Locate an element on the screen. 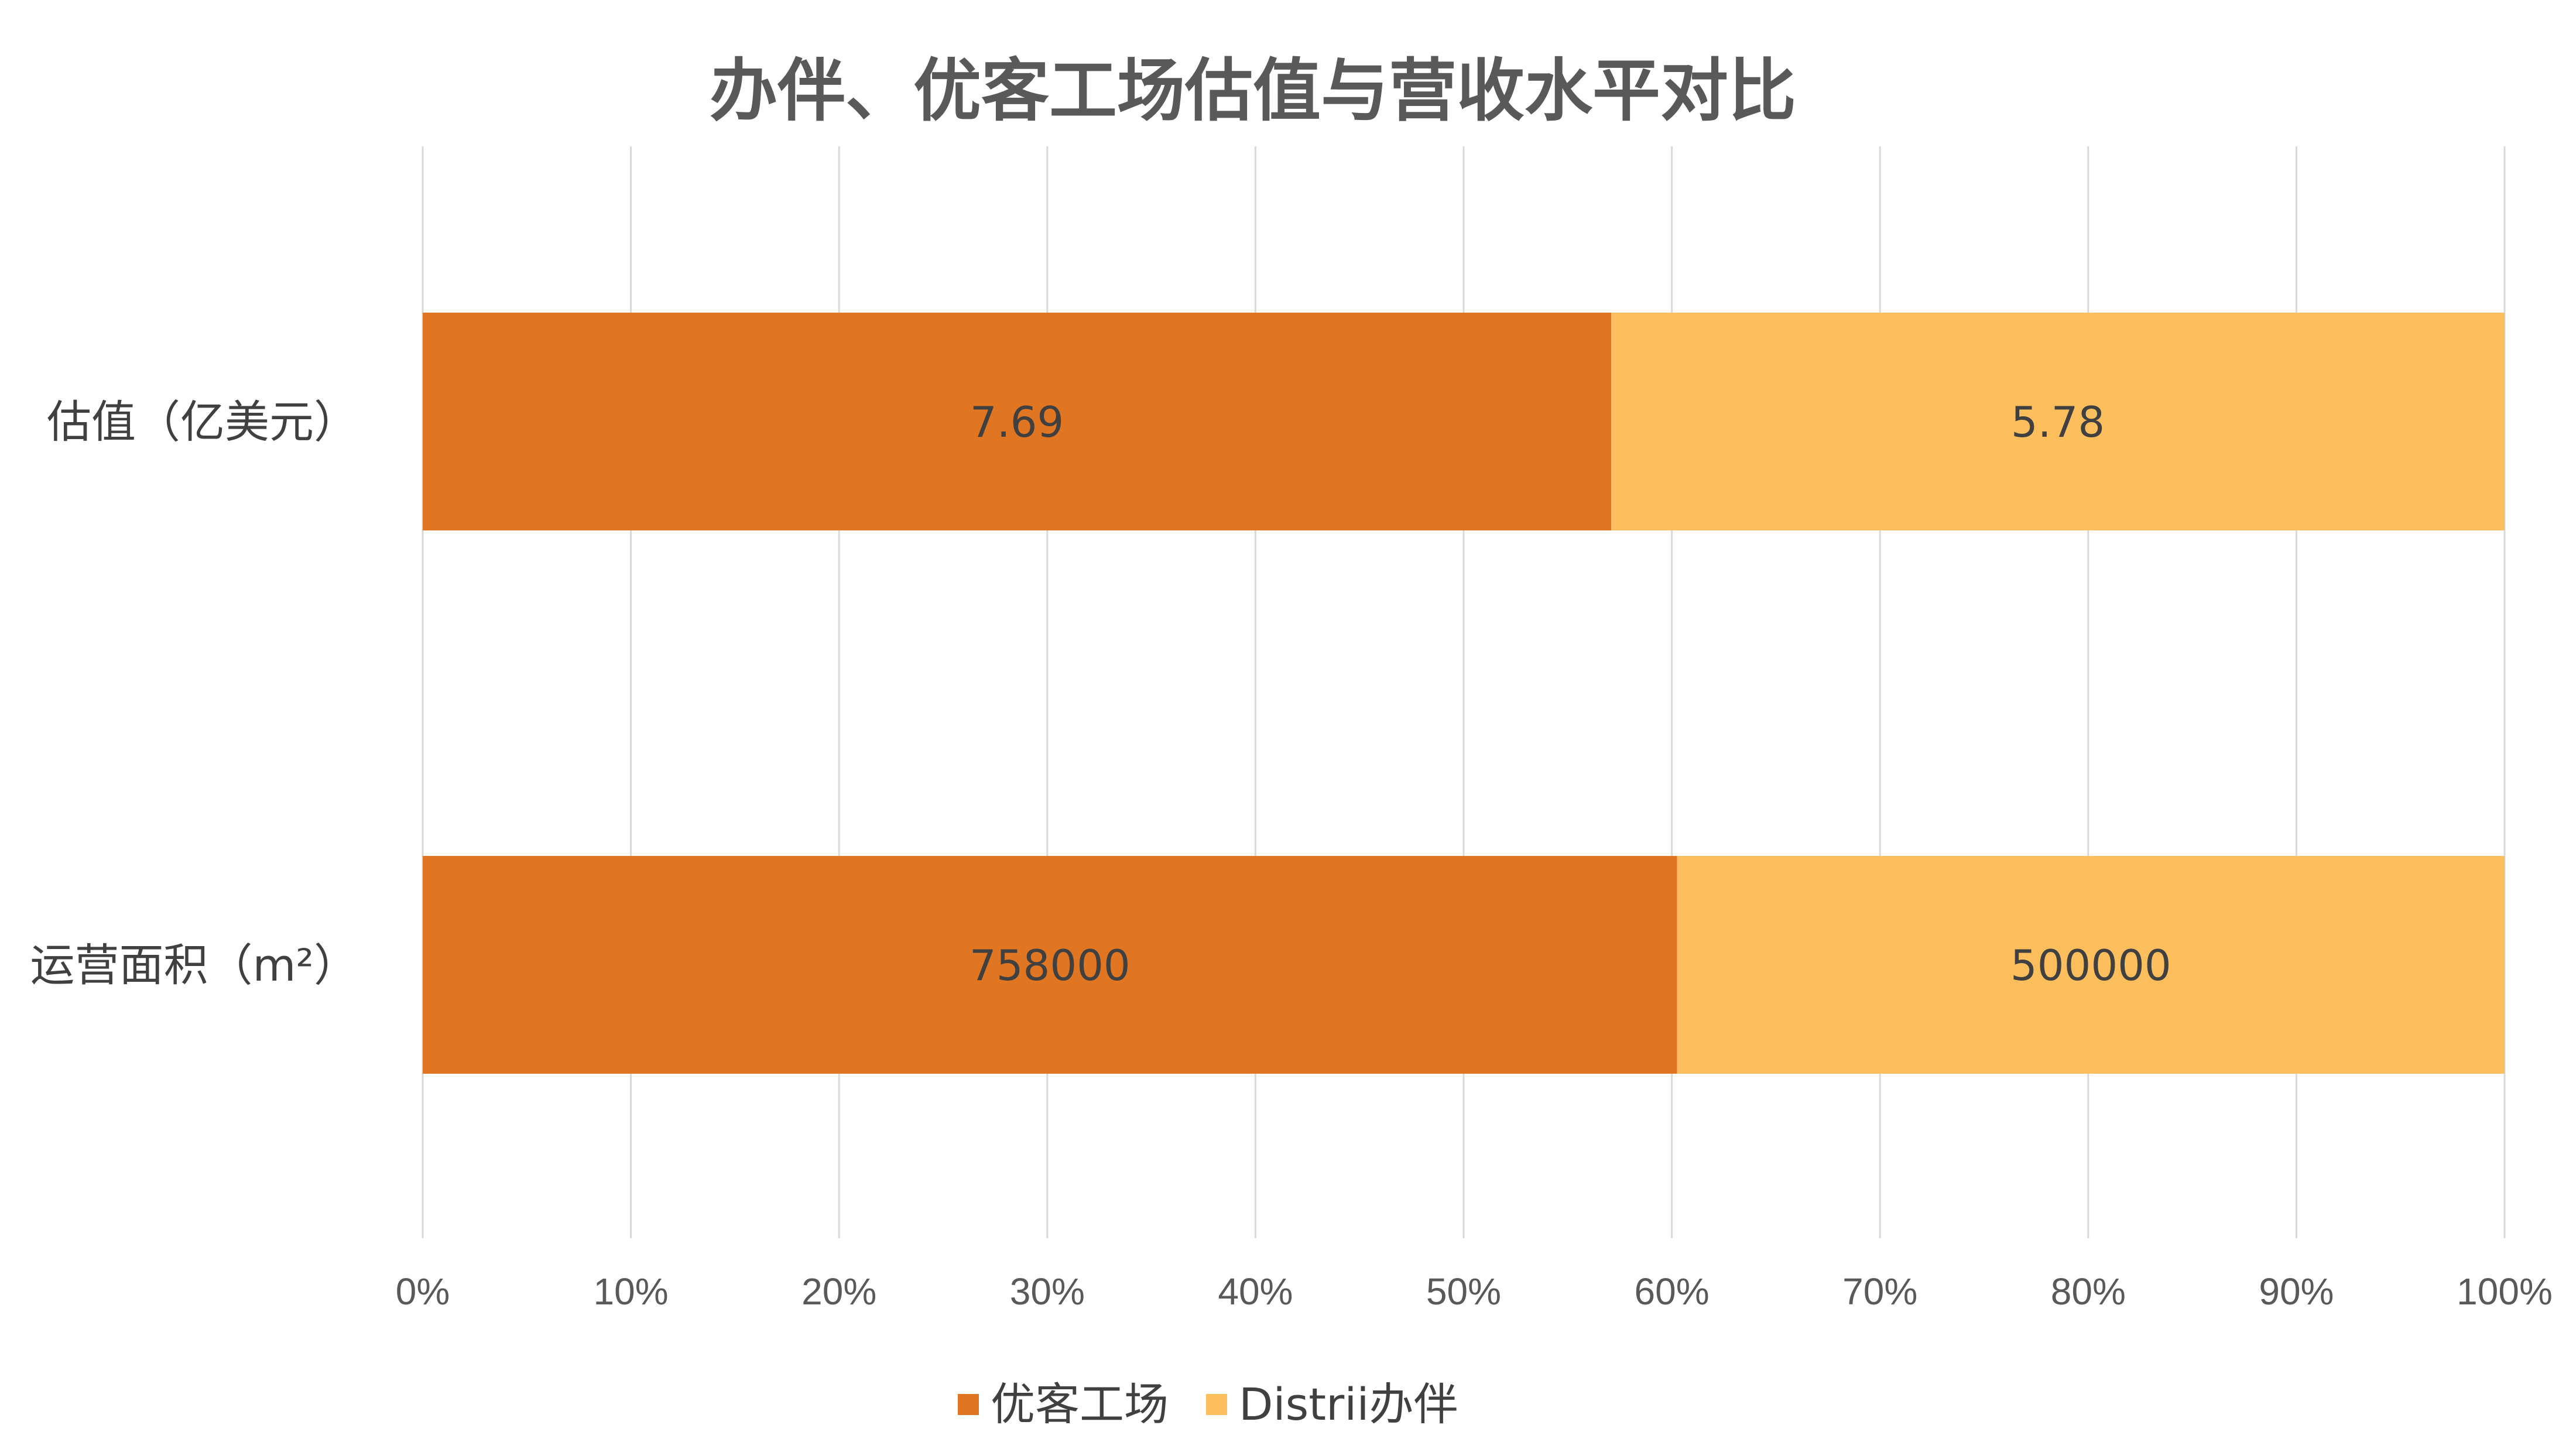 The height and width of the screenshot is (1449, 2576). x-tick-label: 0% is located at coordinates (423, 1291).